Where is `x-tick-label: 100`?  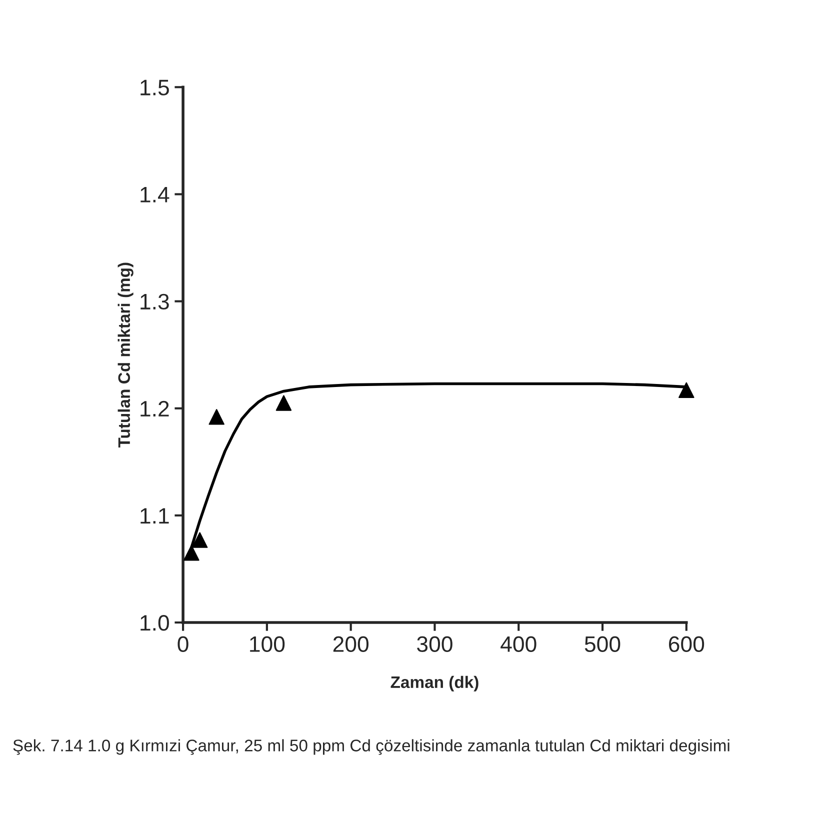 x-tick-label: 100 is located at coordinates (267, 644).